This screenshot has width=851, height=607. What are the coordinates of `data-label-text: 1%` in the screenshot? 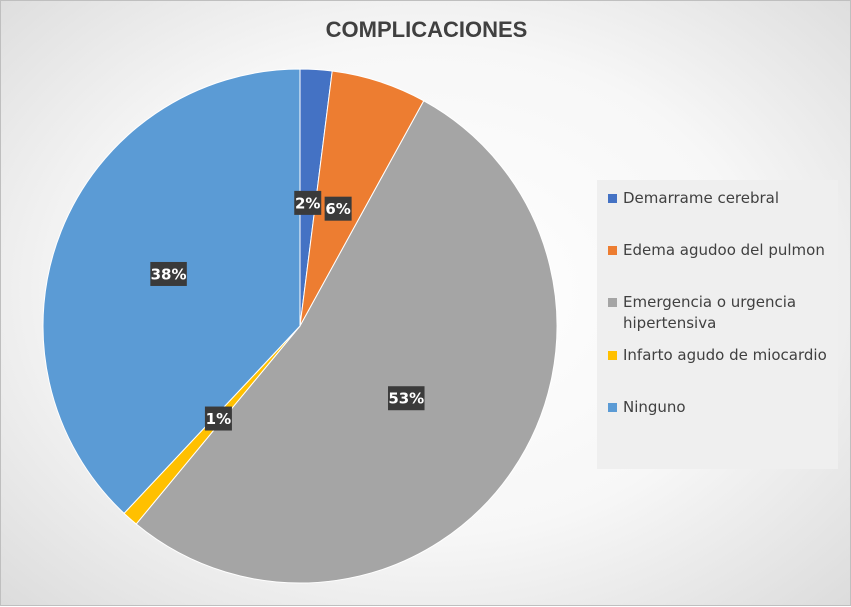 It's located at (218, 419).